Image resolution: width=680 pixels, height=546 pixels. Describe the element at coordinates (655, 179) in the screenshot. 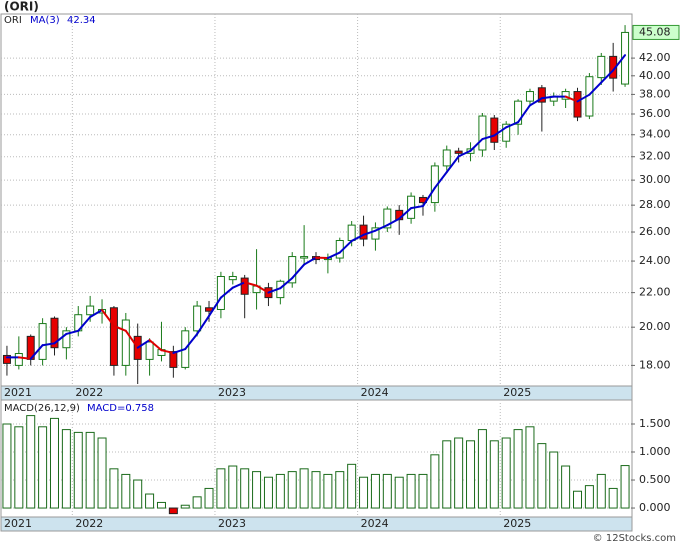

I see `y-tick-label: 30.00` at that location.